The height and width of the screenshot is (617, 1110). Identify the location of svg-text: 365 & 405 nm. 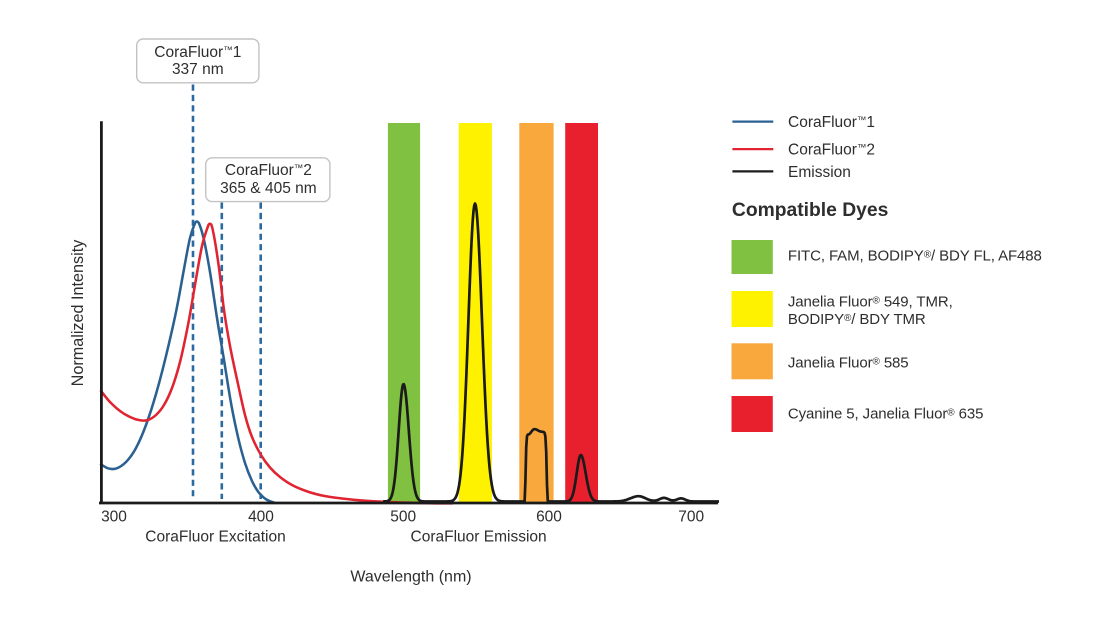
(268, 188).